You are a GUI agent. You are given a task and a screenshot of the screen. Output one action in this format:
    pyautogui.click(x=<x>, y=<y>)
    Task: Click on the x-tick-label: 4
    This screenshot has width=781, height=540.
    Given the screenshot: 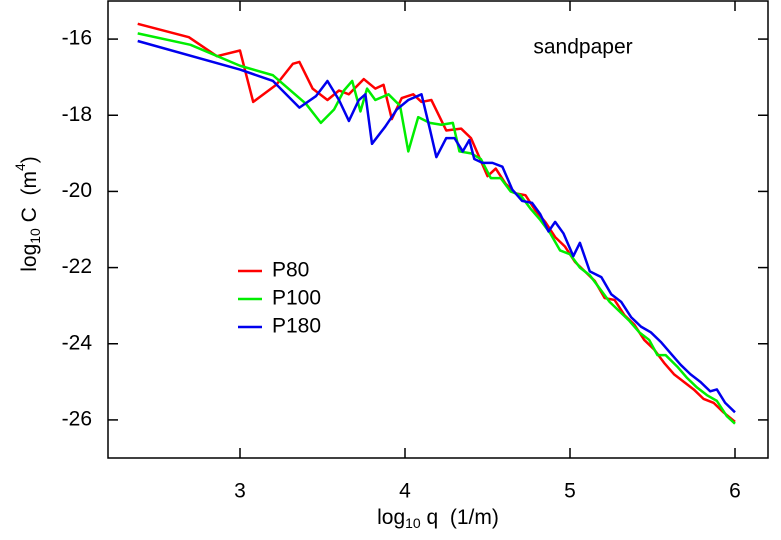 What is the action you would take?
    pyautogui.click(x=405, y=491)
    